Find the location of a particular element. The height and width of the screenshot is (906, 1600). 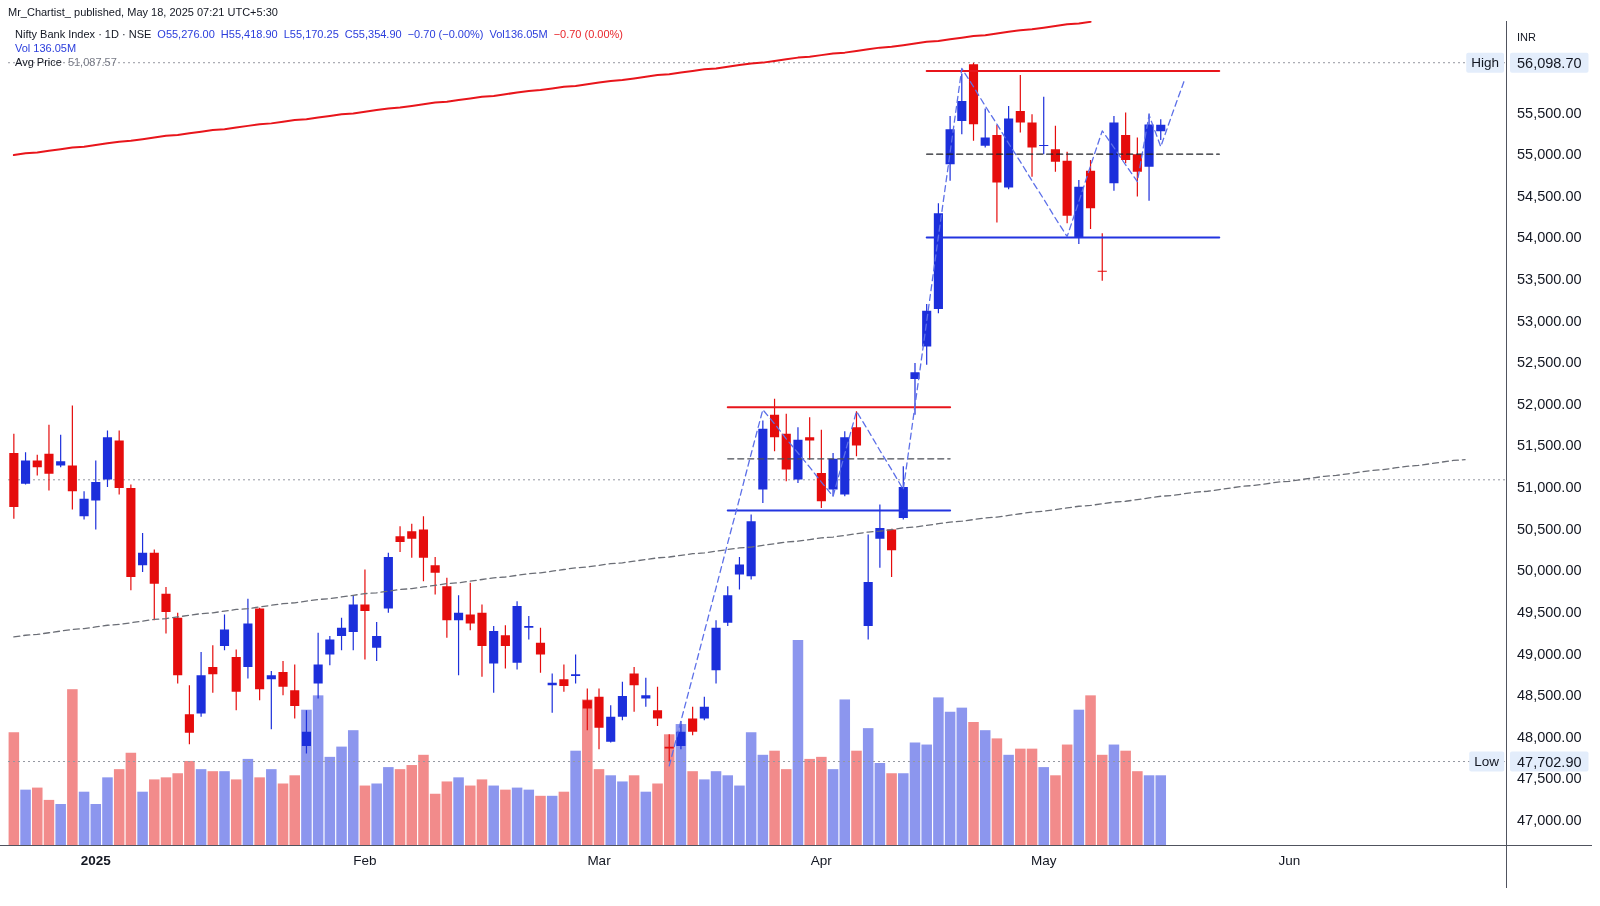

y-tick-label: 52,500.00 is located at coordinates (1549, 362).